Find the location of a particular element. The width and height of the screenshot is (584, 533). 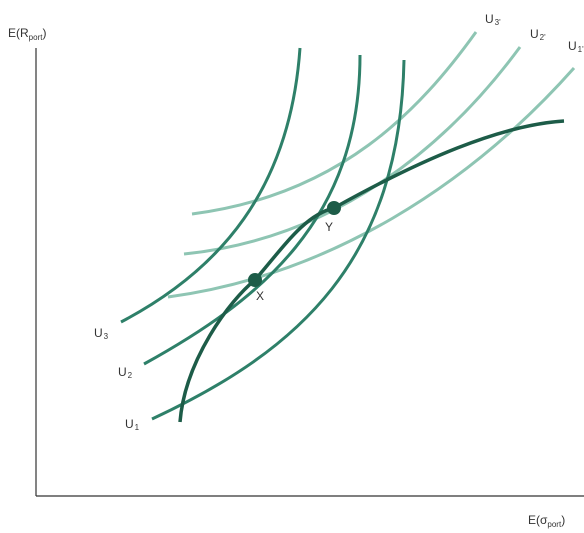

label-u2: U2 is located at coordinates (125, 372).